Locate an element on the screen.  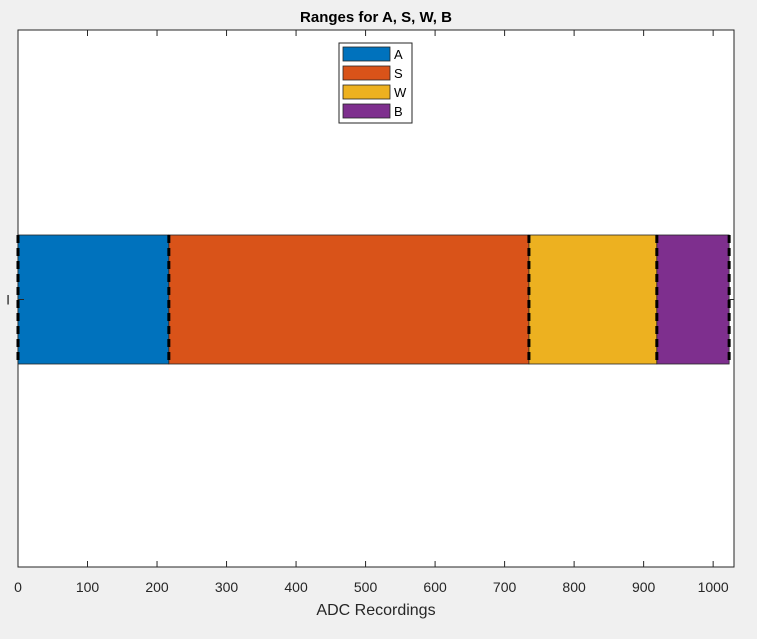
x-tick-label-5: 500 is located at coordinates (366, 587).